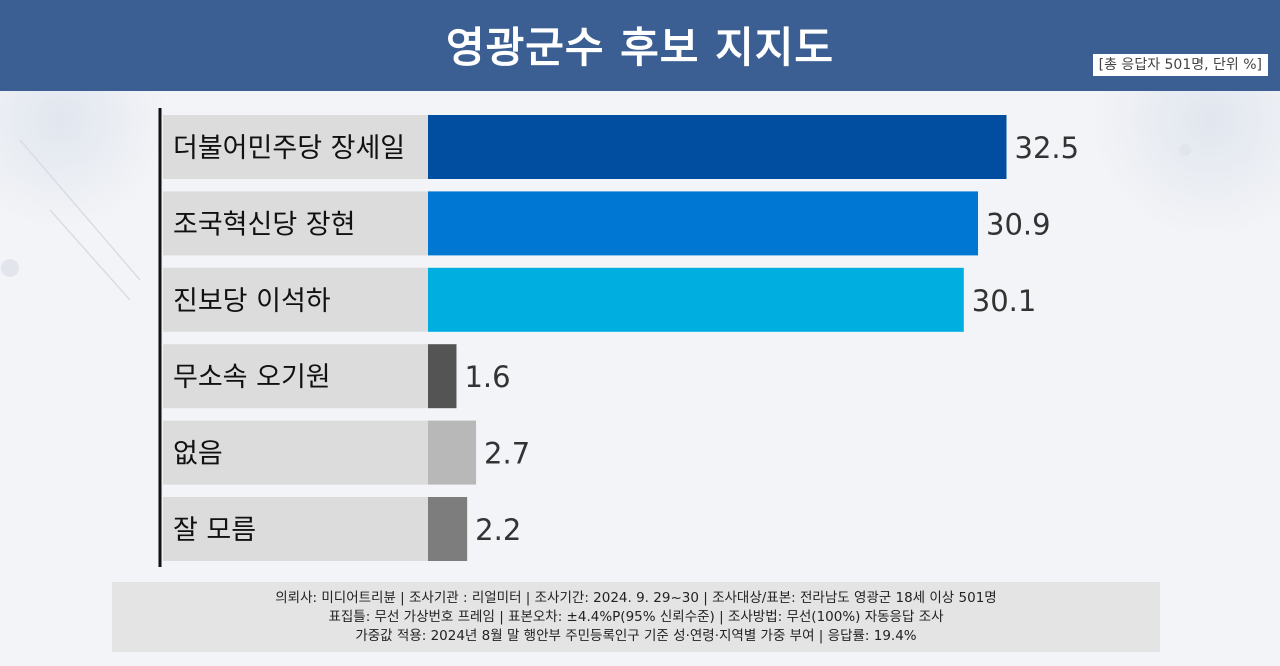  What do you see at coordinates (214, 530) in the screenshot?
I see `category-label: 잘 모름` at bounding box center [214, 530].